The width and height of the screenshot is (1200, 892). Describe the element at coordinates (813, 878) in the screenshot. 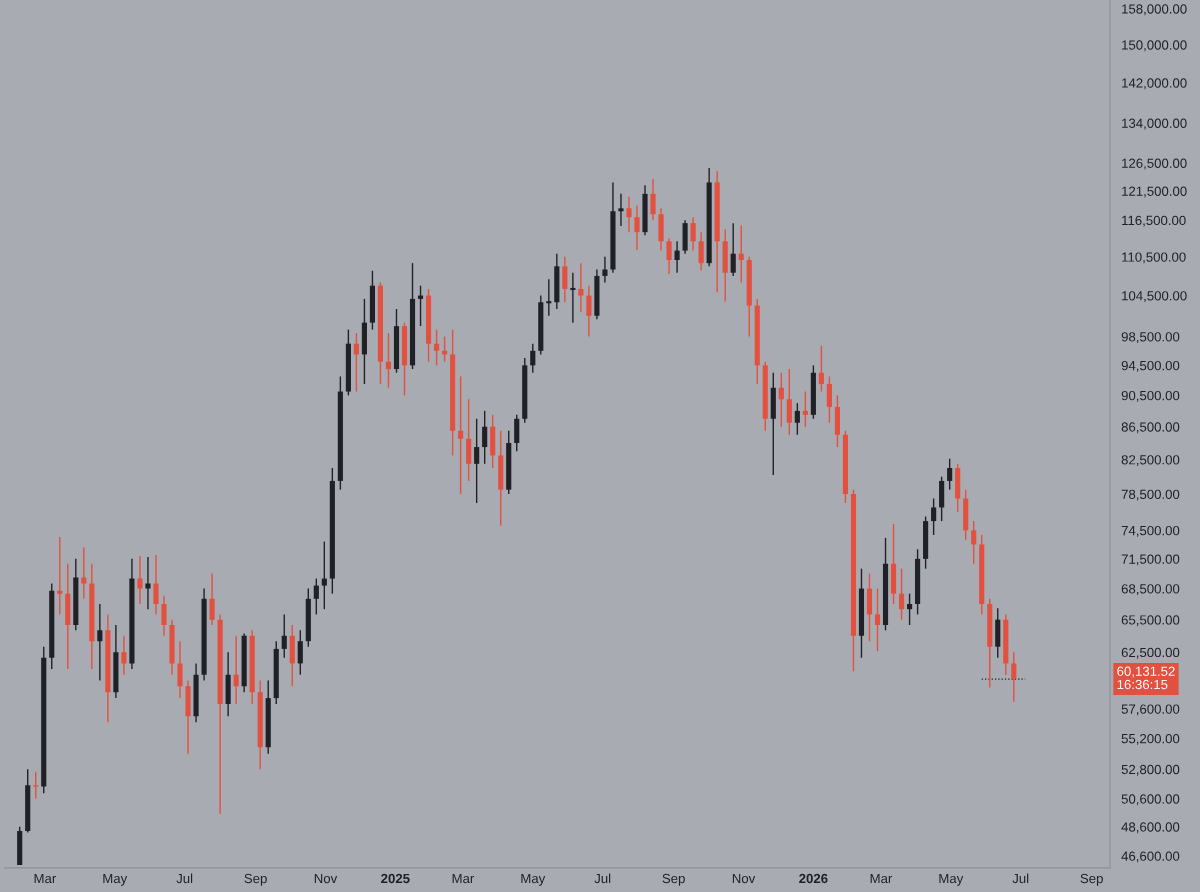

I see `x-tick-label: 2026` at that location.